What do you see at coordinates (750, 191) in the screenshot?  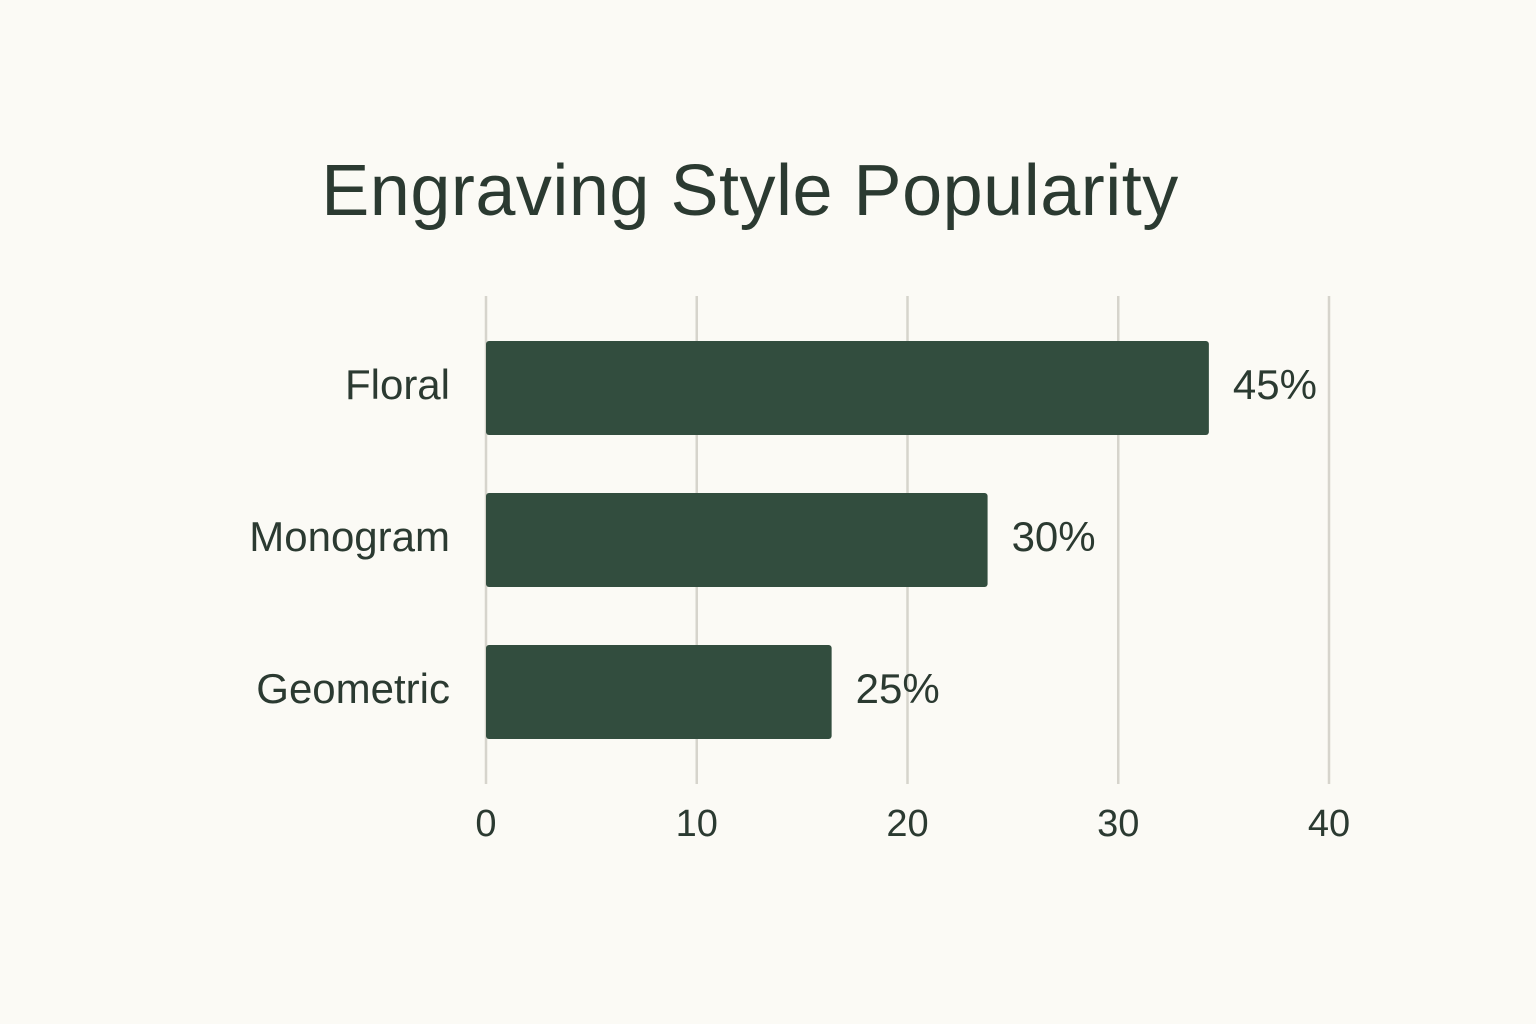 I see `chart-title: Engraving Style Popularity` at bounding box center [750, 191].